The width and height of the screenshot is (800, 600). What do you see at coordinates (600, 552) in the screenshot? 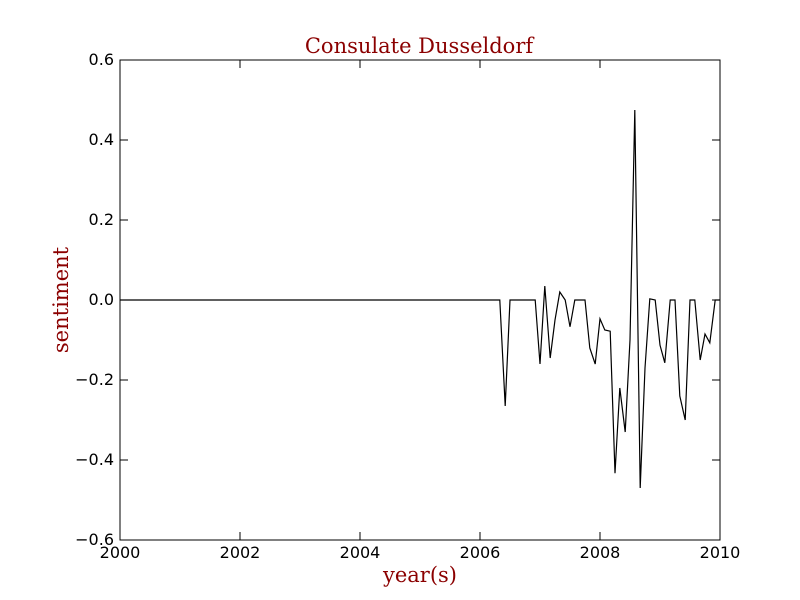
I see `x-tick-label: 2008` at bounding box center [600, 552].